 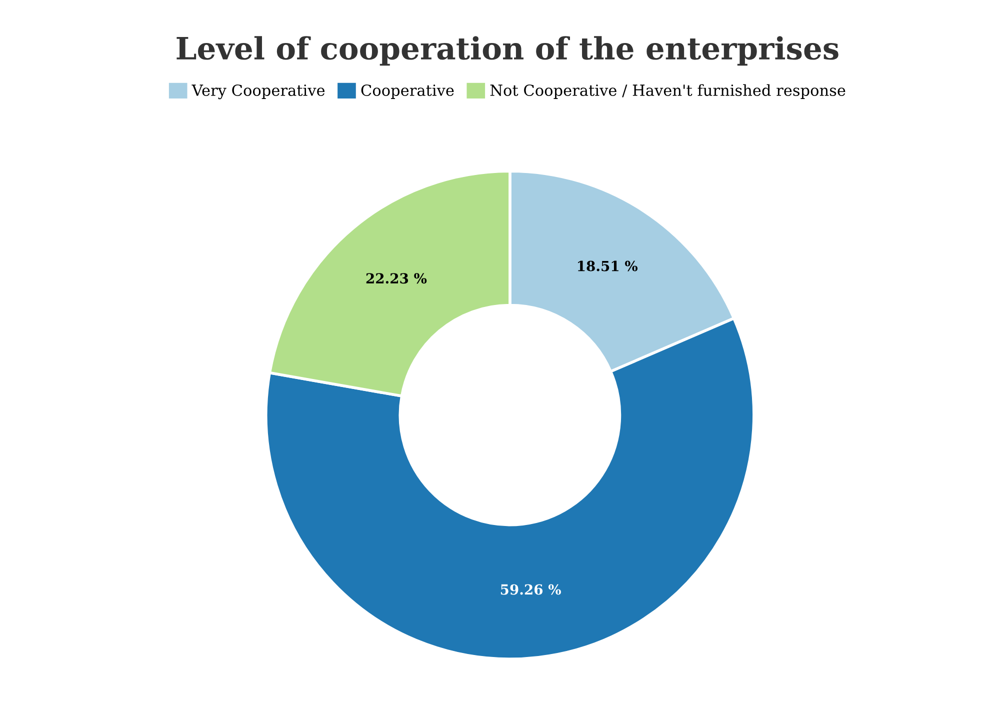 I want to click on data-label: 22.23 %, so click(x=396, y=278).